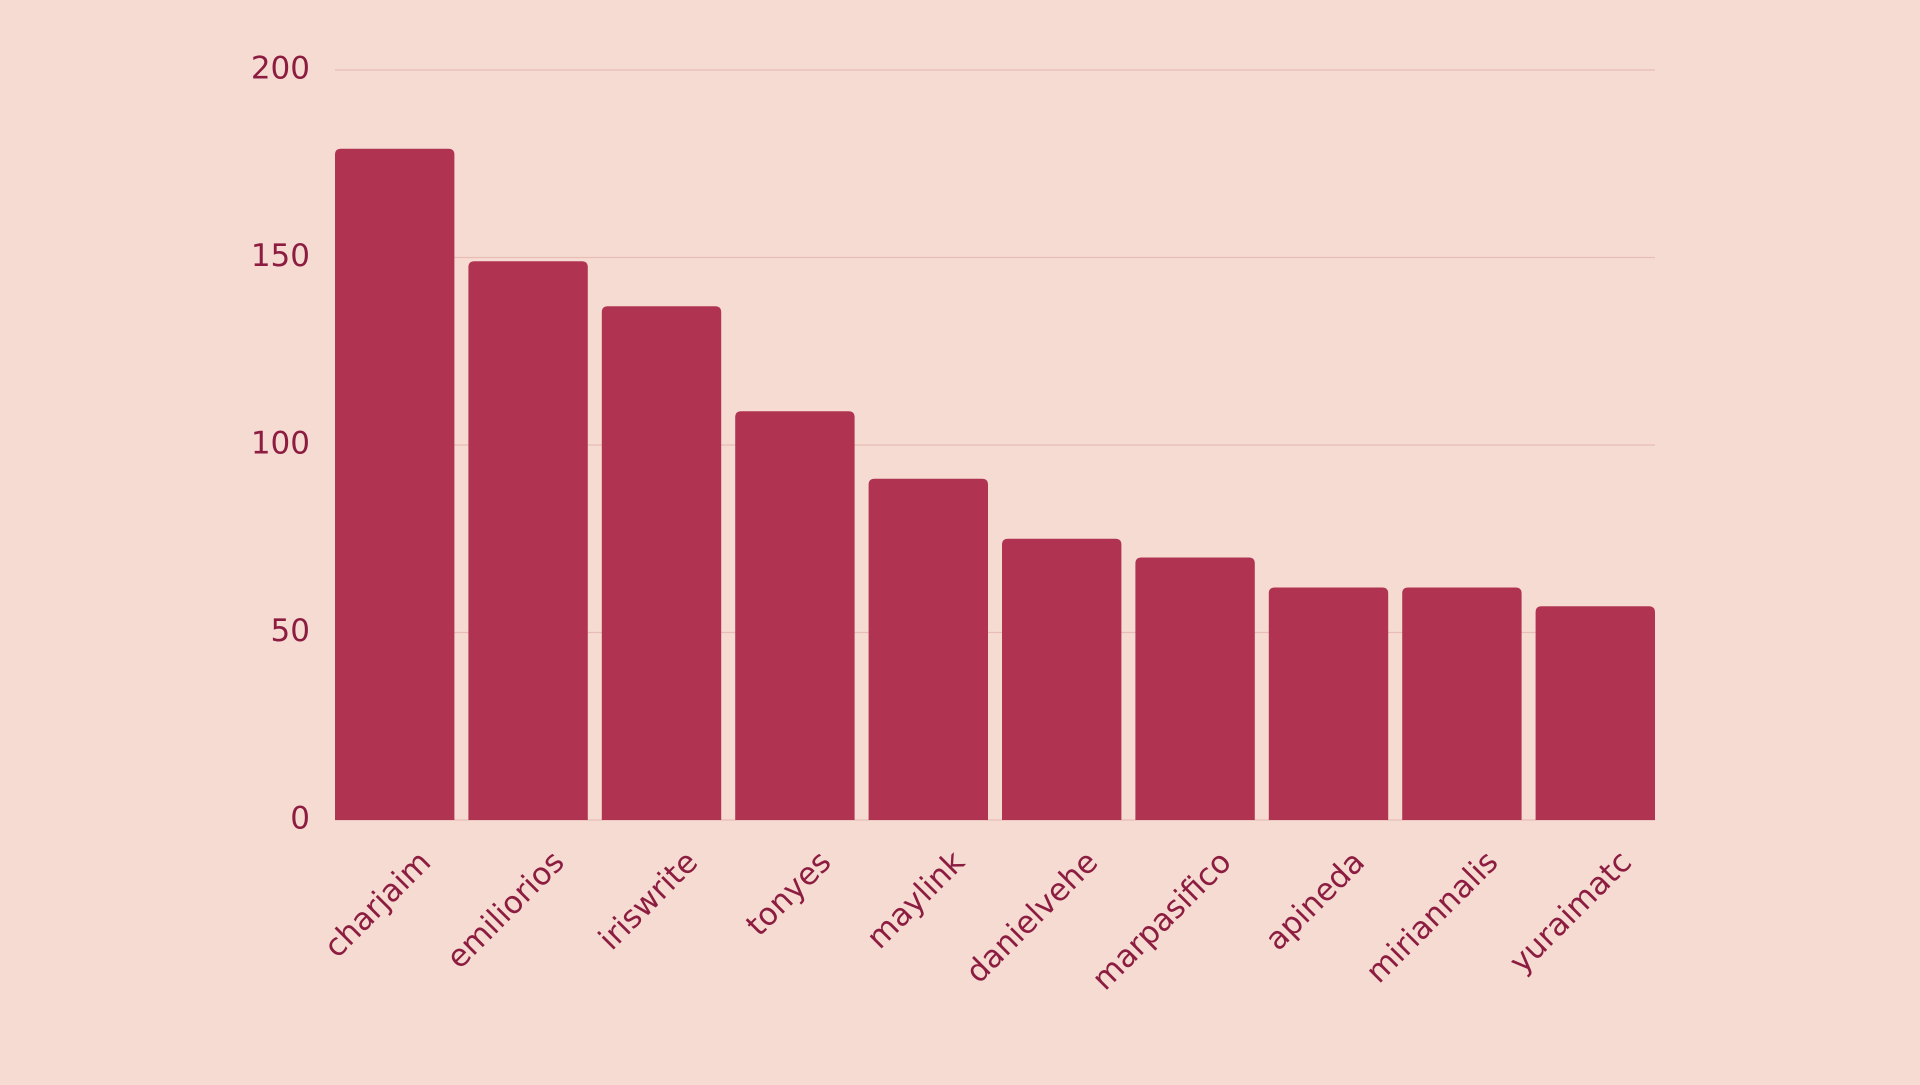  What do you see at coordinates (928, 649) in the screenshot?
I see `bar-maylink` at bounding box center [928, 649].